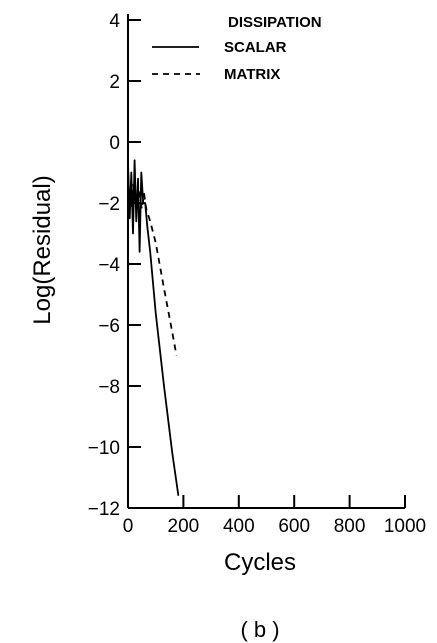  What do you see at coordinates (252, 74) in the screenshot?
I see `legend-label-matrix: MATRIX` at bounding box center [252, 74].